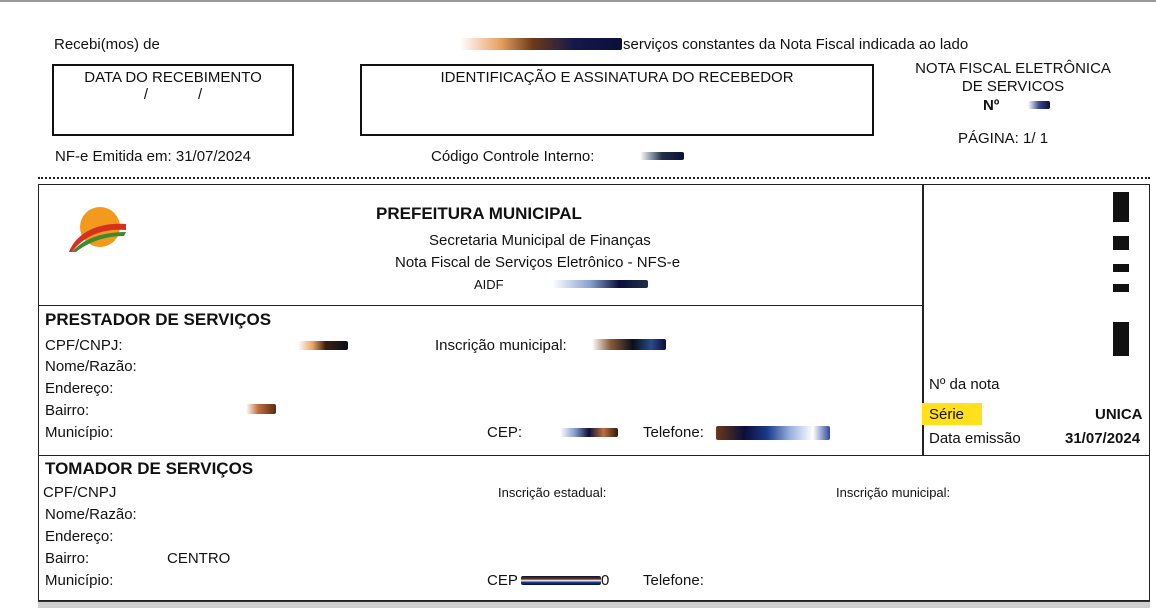 The height and width of the screenshot is (608, 1156). What do you see at coordinates (1003, 138) in the screenshot?
I see `page-label: PÁGINA: 1/ 1` at bounding box center [1003, 138].